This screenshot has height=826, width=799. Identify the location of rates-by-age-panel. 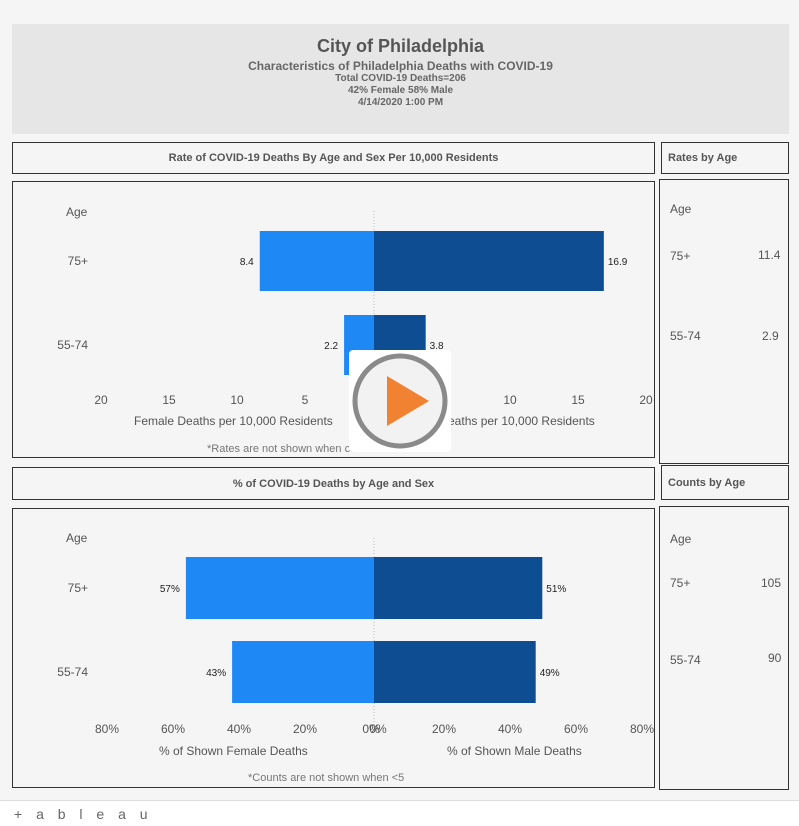
(724, 321).